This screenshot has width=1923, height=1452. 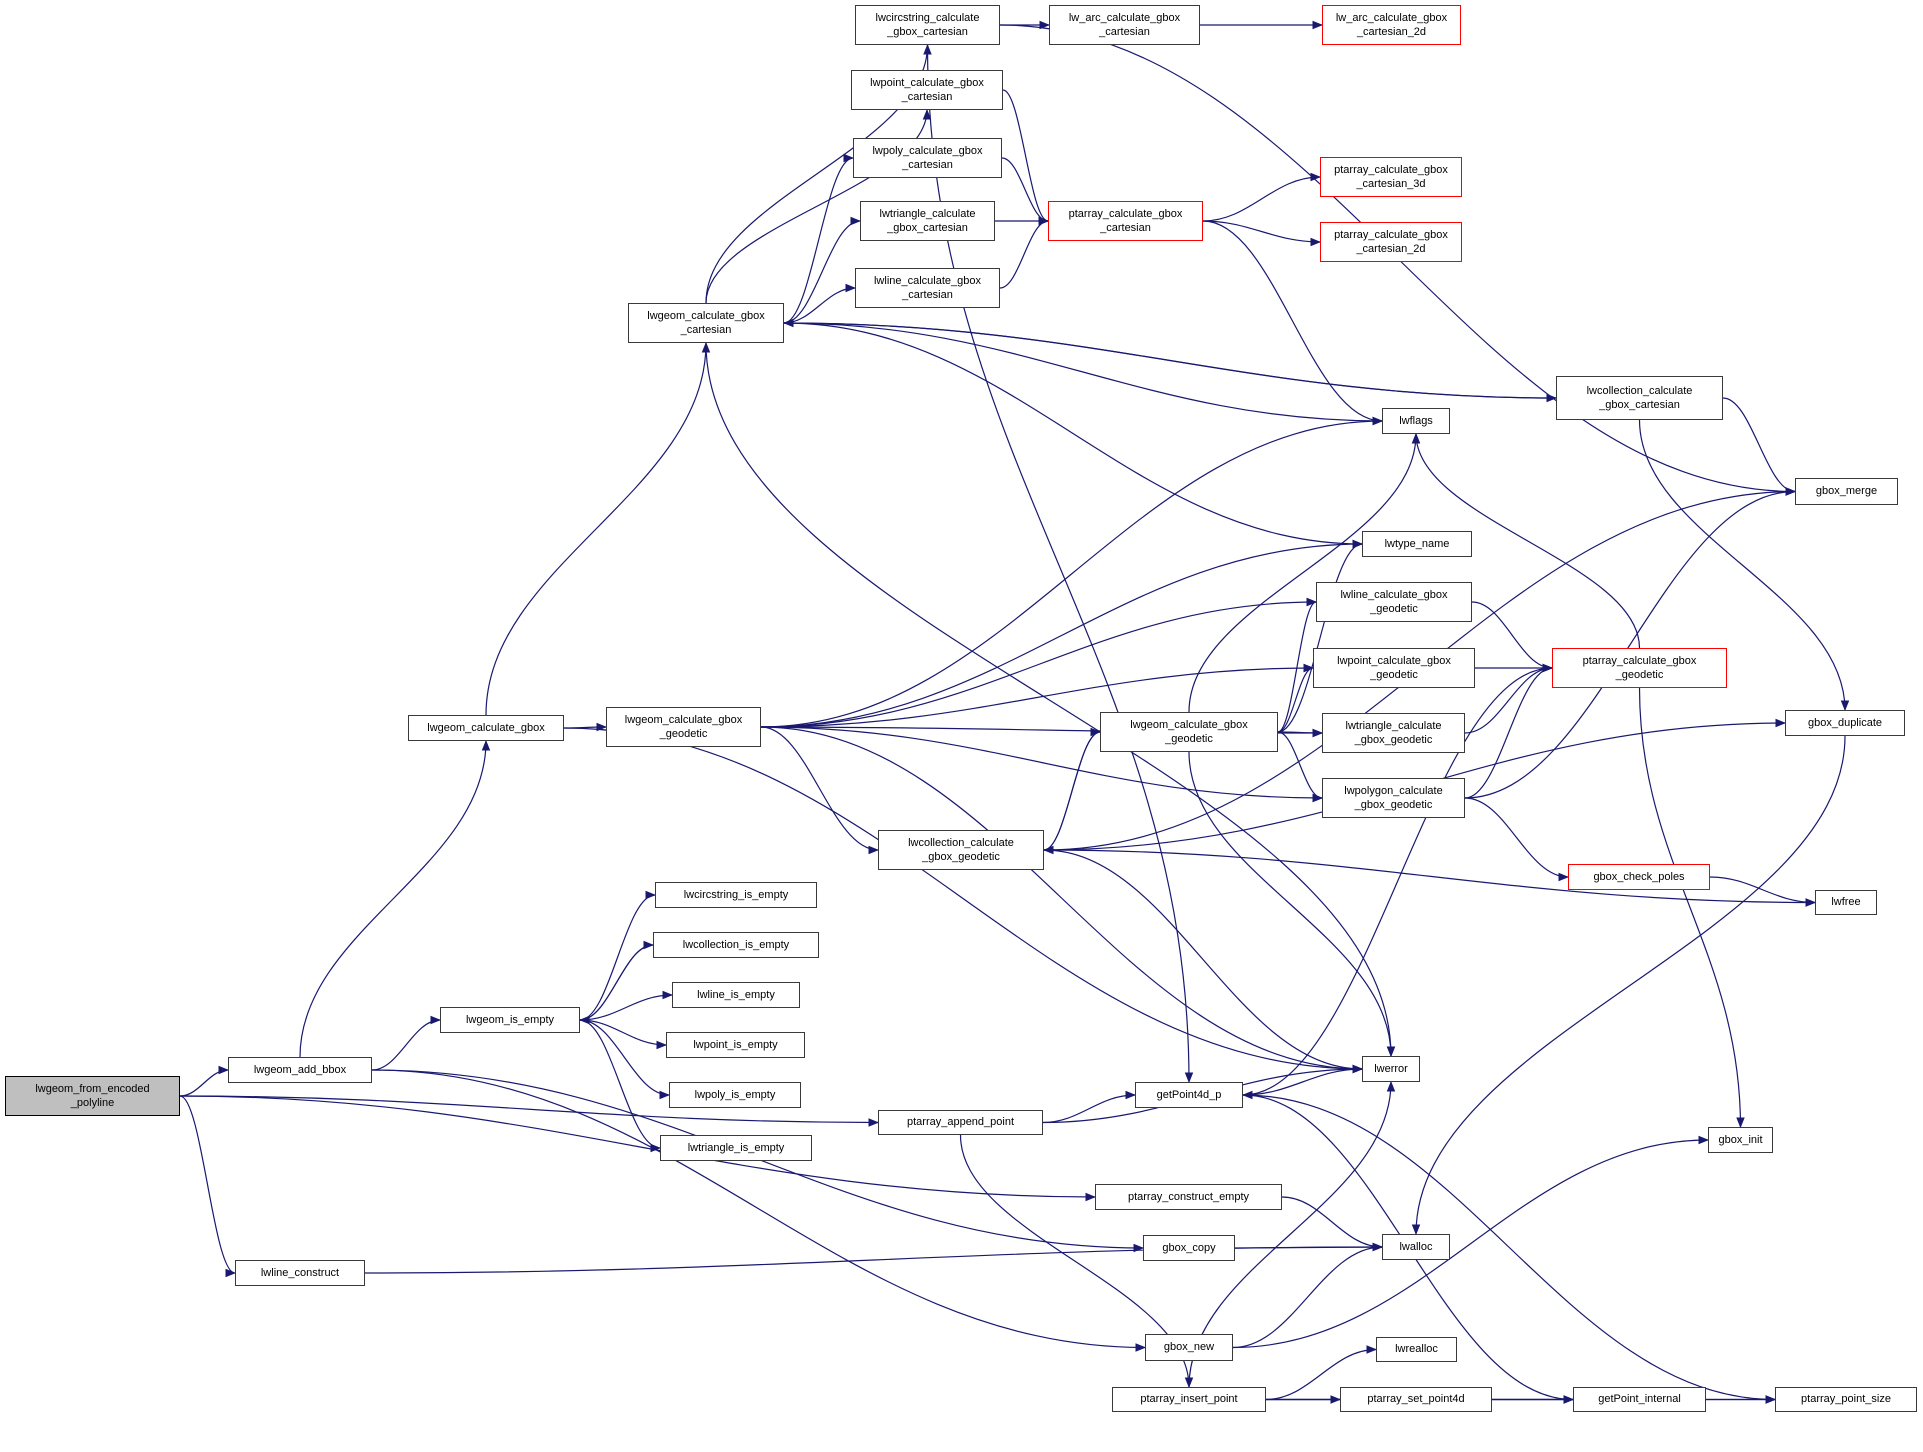 I want to click on call-edge-coll_geo-geo_m, so click(x=1072, y=789).